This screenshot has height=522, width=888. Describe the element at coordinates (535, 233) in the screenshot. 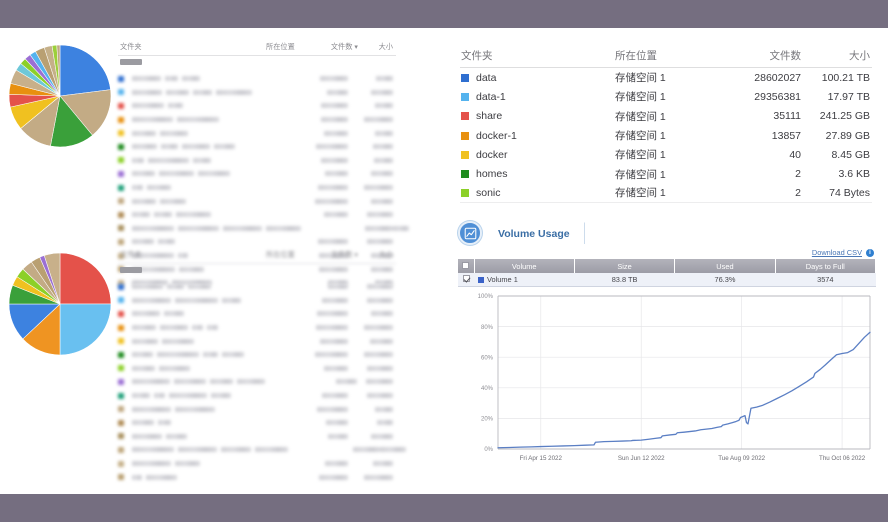

I see `tab-volume-usage: Volume Usage` at that location.